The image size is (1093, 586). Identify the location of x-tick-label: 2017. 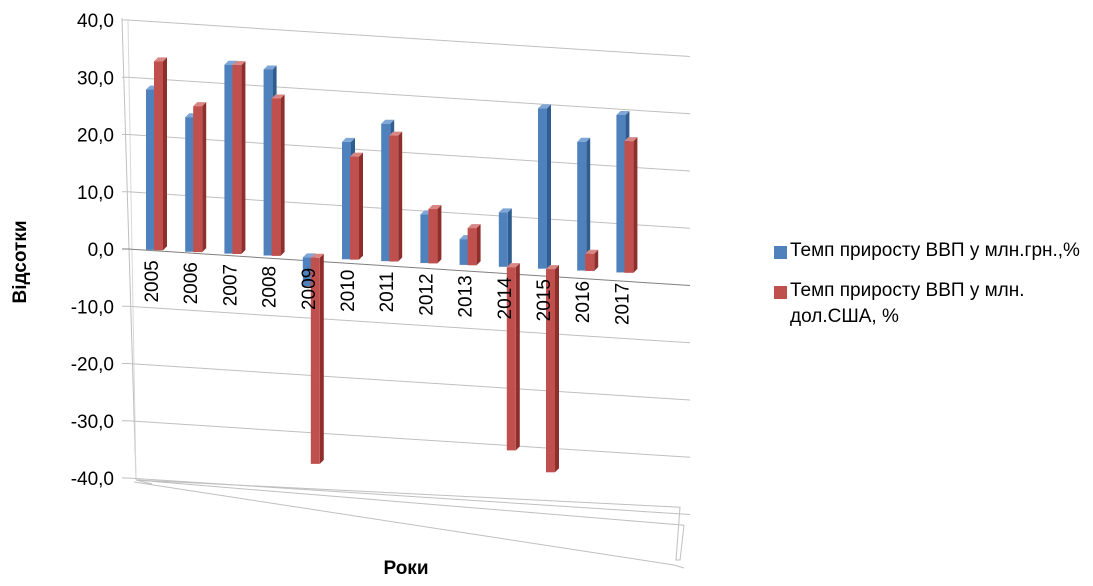
(622, 304).